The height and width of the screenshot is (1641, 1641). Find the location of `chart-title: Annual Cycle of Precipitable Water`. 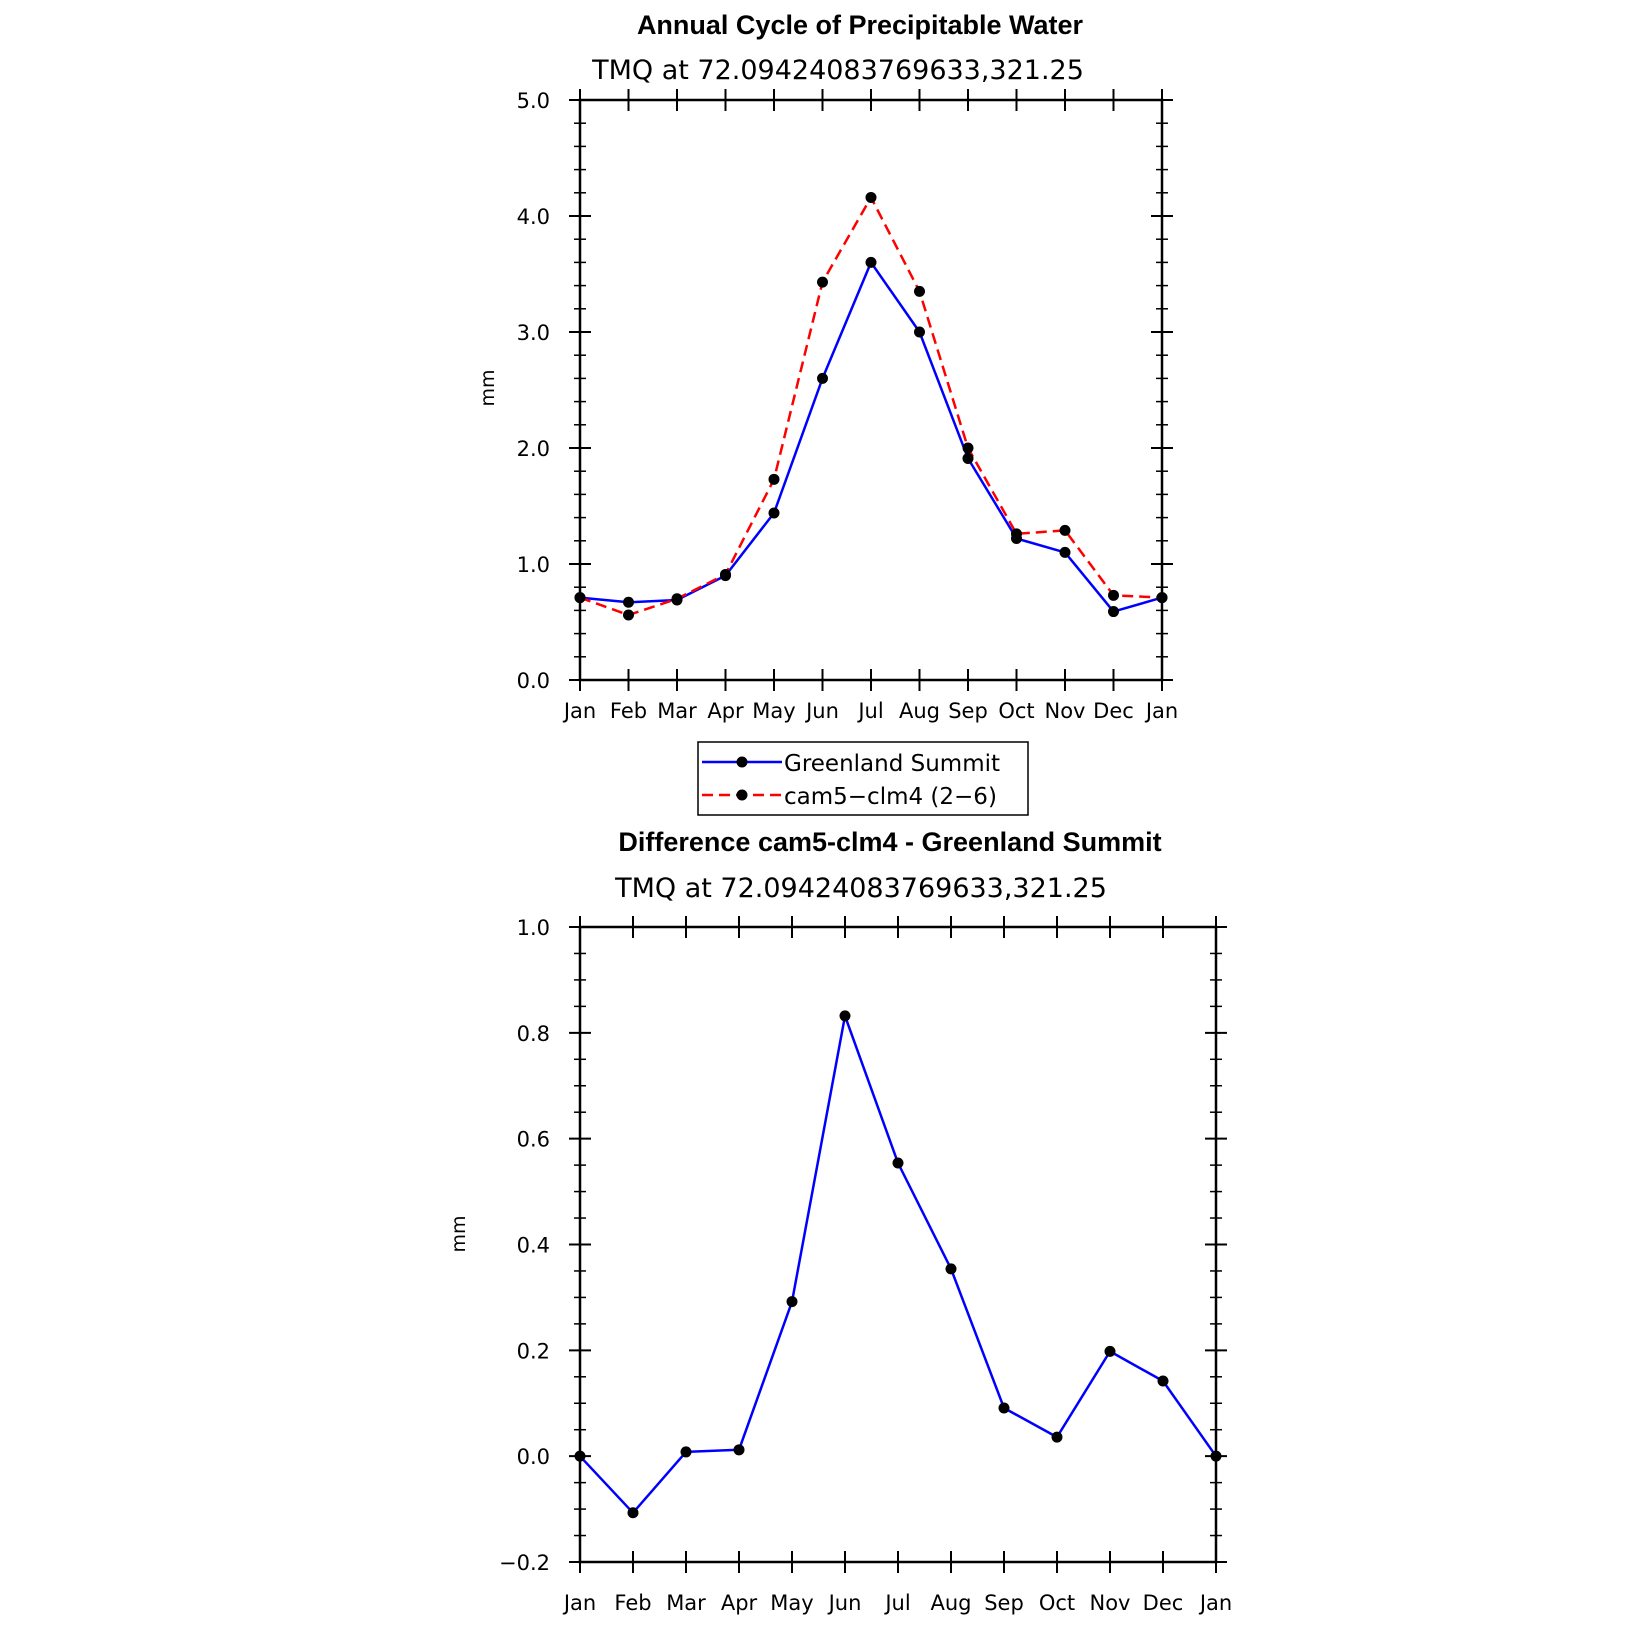

chart-title: Annual Cycle of Precipitable Water is located at coordinates (860, 25).